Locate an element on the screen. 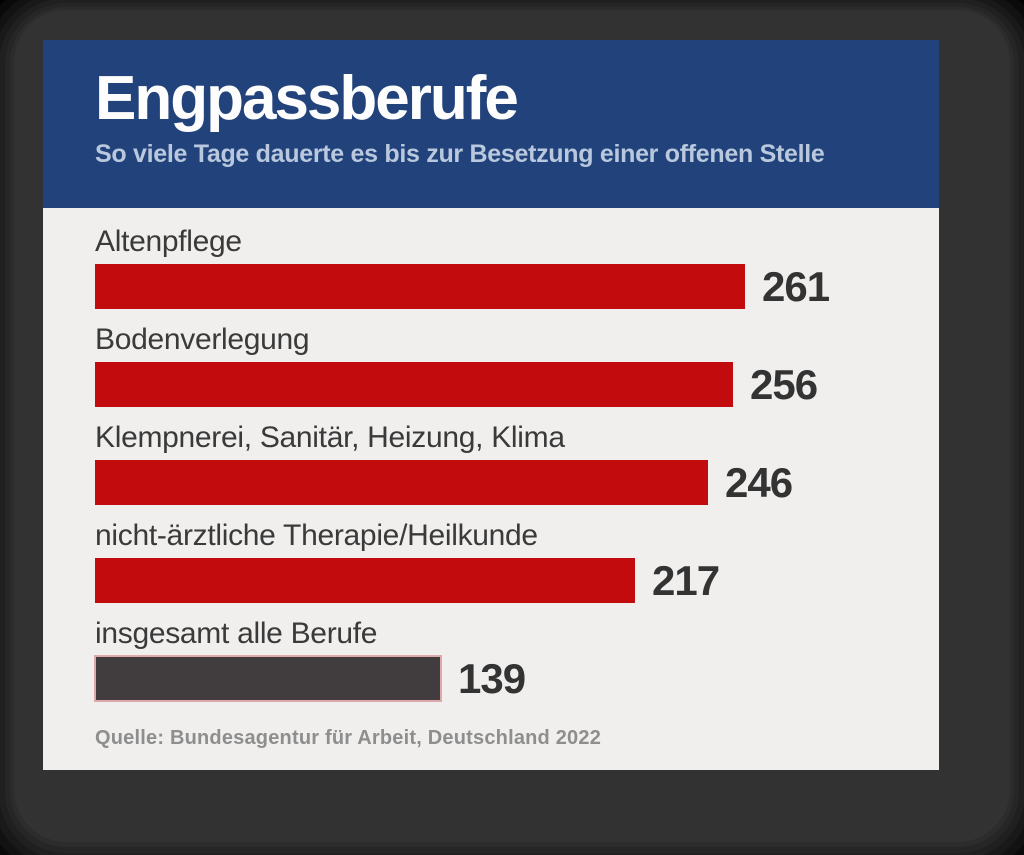 This screenshot has height=855, width=1024. bar-value: 139 is located at coordinates (492, 678).